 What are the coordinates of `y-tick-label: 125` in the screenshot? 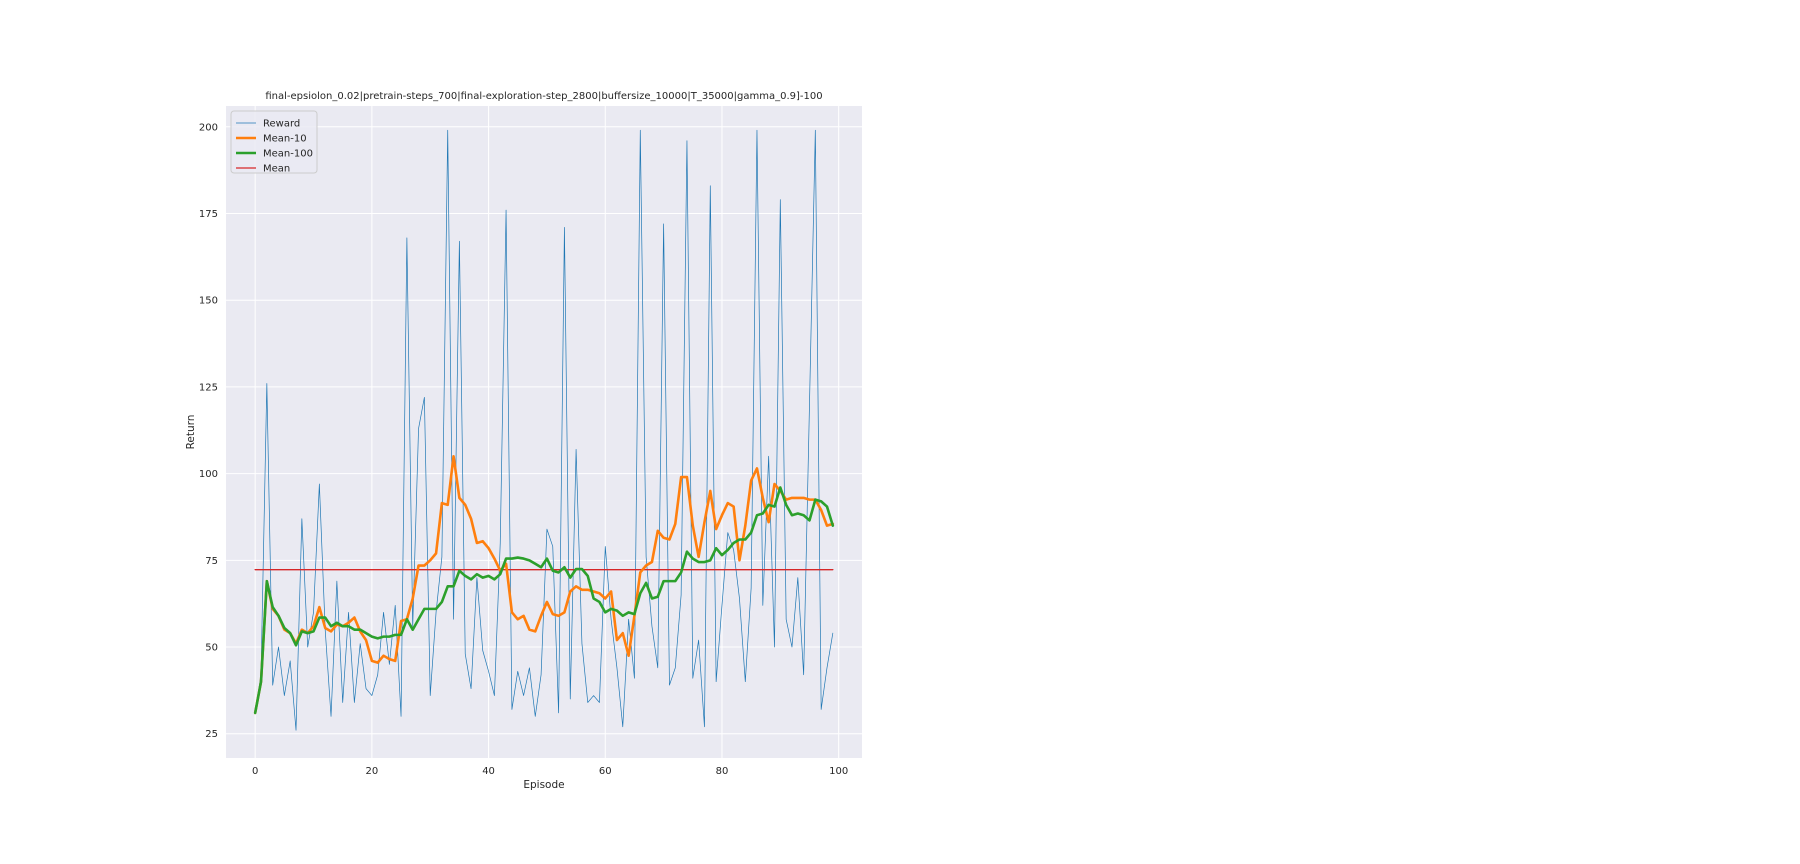 It's located at (208, 387).